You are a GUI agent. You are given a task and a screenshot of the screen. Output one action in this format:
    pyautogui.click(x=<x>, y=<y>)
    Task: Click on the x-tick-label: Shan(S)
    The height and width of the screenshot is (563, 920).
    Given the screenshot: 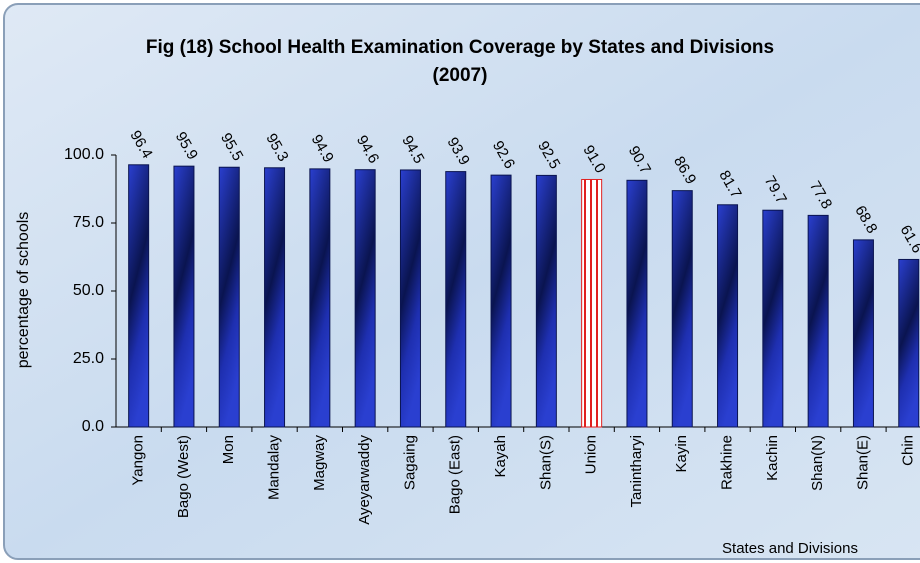 What is the action you would take?
    pyautogui.click(x=545, y=462)
    